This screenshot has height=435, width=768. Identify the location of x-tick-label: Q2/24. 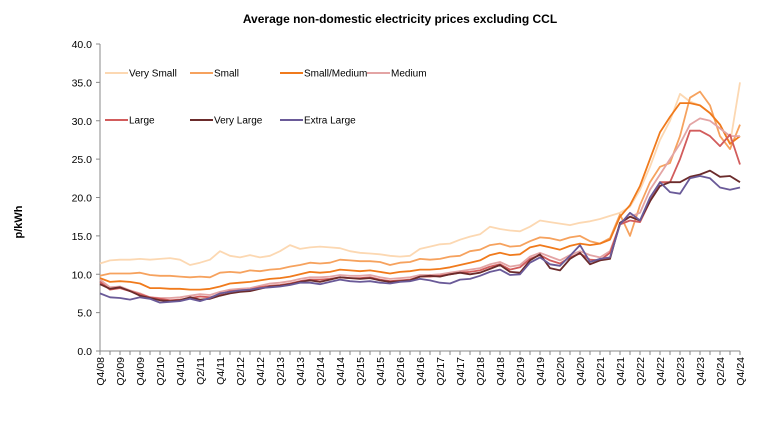
(721, 371).